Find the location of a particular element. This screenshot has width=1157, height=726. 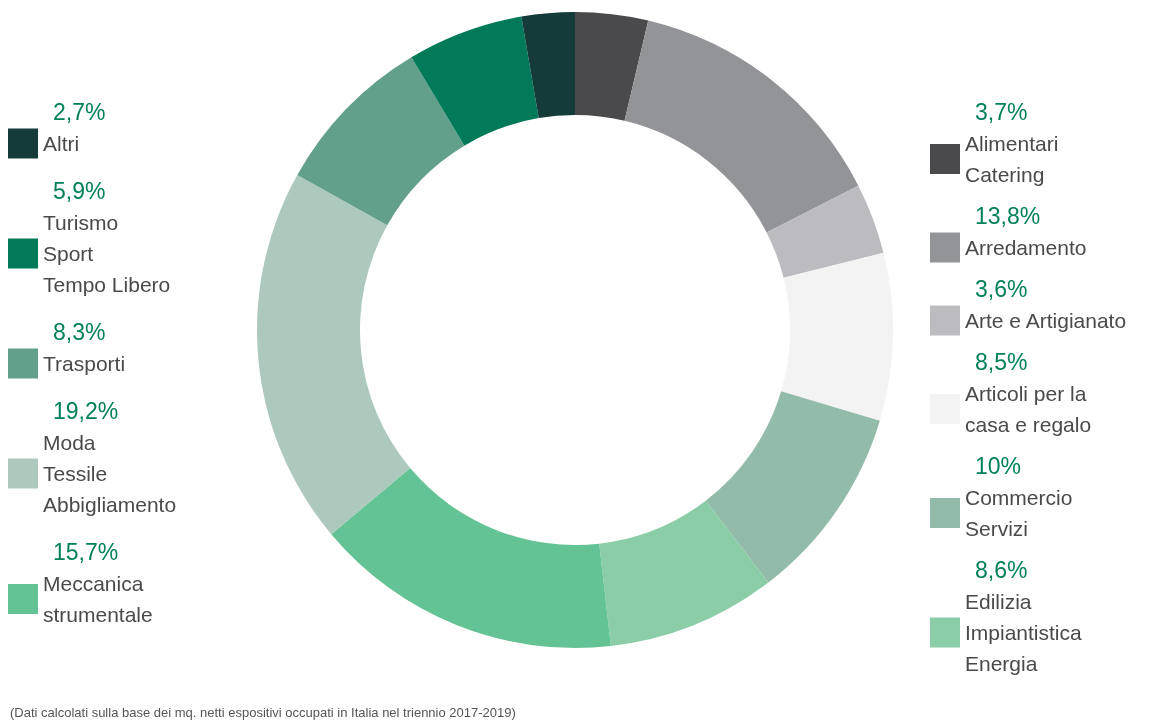

data-label: 8,6% is located at coordinates (1001, 569).